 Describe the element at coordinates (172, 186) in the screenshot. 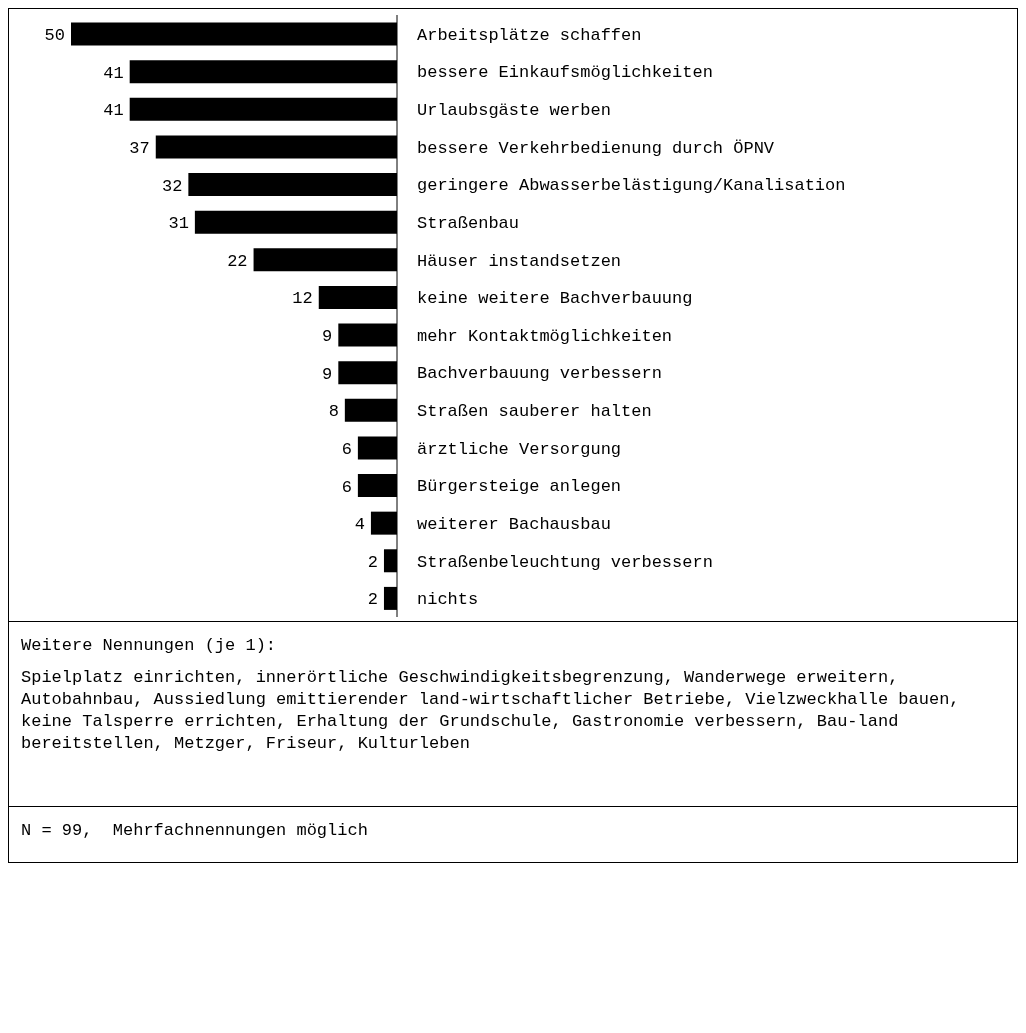

I see `data-label: 32` at that location.